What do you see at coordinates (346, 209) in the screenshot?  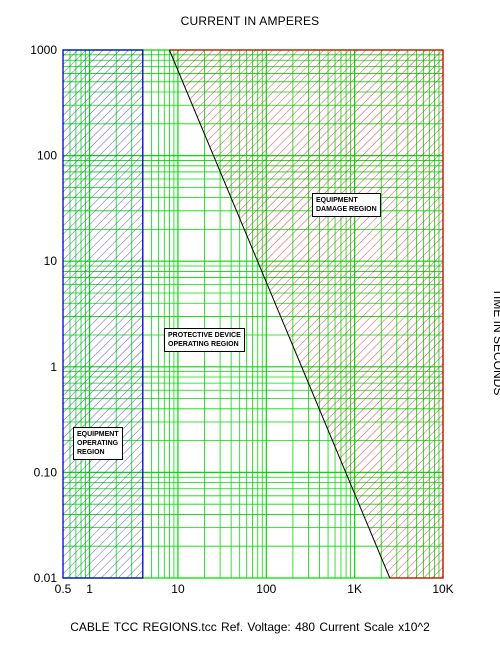 I see `region-label-line: DAMAGE REGION` at bounding box center [346, 209].